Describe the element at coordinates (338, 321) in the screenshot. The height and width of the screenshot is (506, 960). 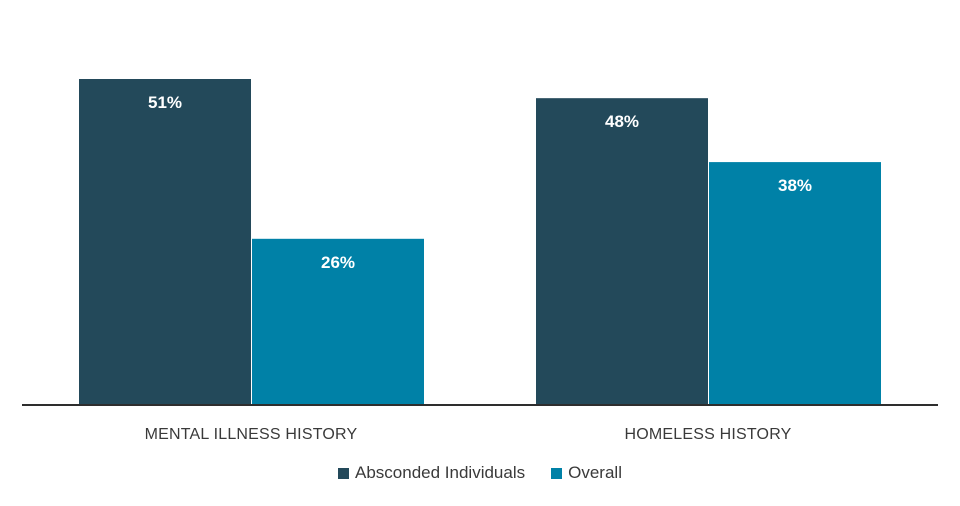
I see `bar-overall-mental-illness` at that location.